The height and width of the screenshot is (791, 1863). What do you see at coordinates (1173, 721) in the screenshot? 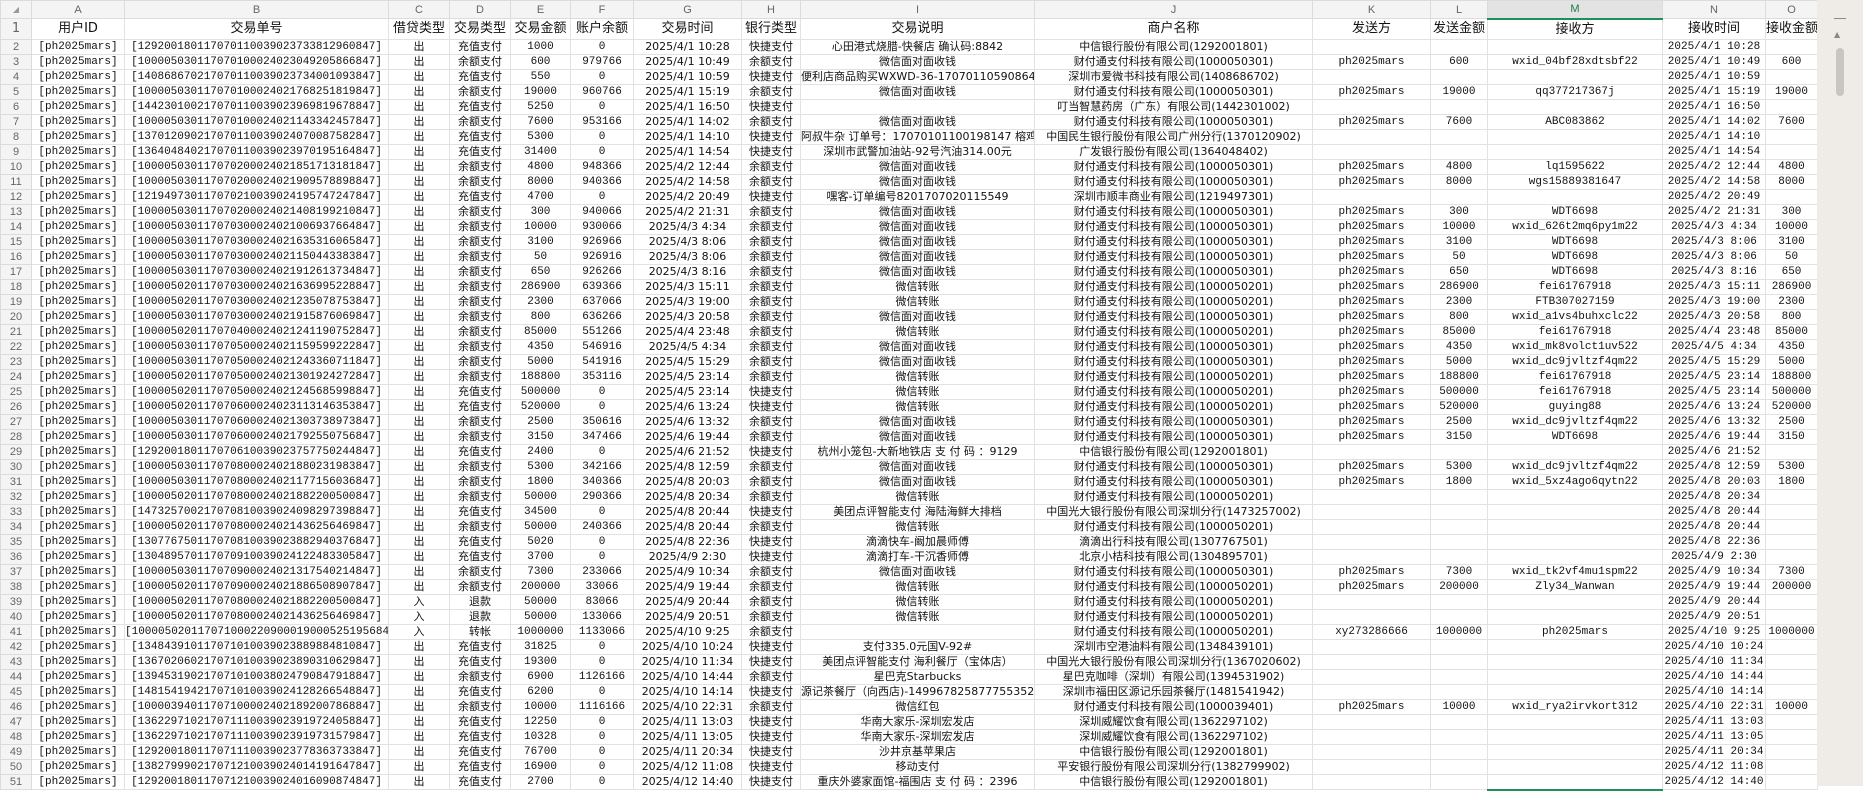
I see `cell-J: 深圳威耀饮食有限公司(1362297102)` at bounding box center [1173, 721].